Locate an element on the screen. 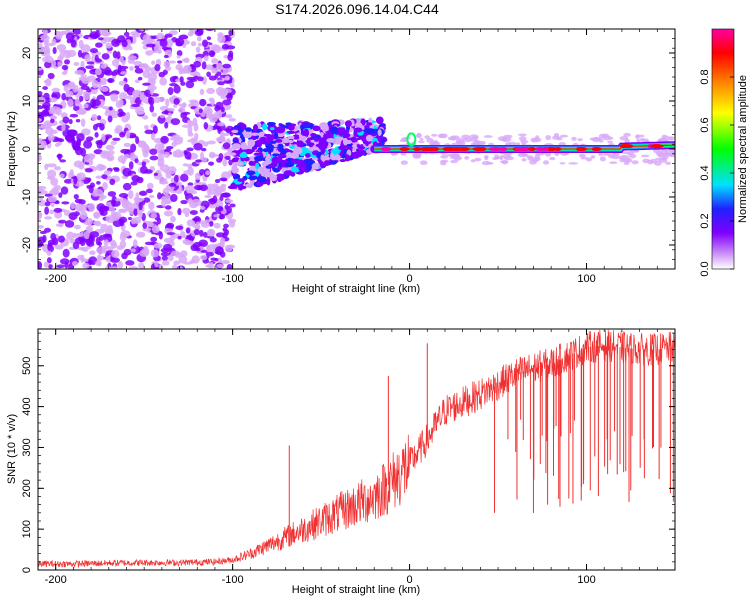 Image resolution: width=750 pixels, height=600 pixels. spectrogram-ylabel: Frequency (Hz) is located at coordinates (12, 149).